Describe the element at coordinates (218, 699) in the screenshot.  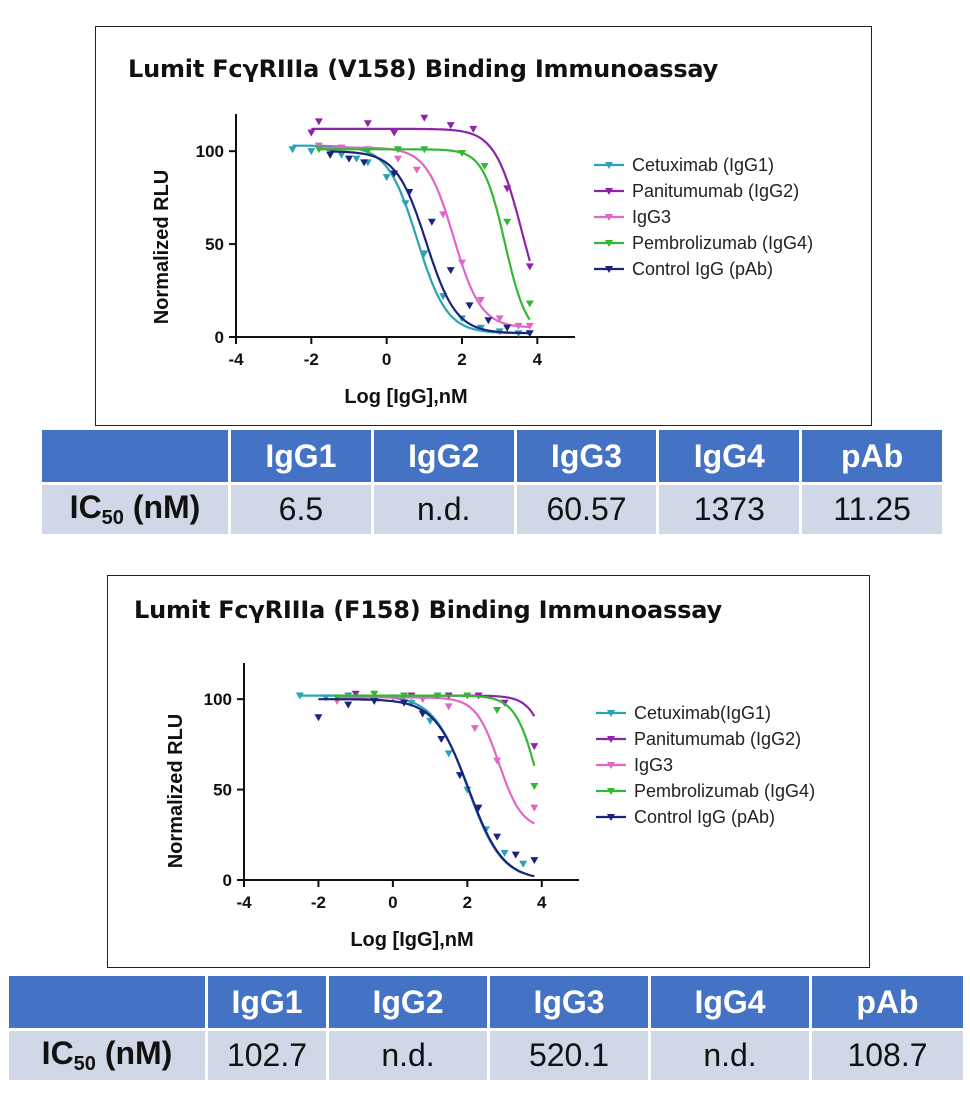
I see `y-tick-label: 100` at that location.